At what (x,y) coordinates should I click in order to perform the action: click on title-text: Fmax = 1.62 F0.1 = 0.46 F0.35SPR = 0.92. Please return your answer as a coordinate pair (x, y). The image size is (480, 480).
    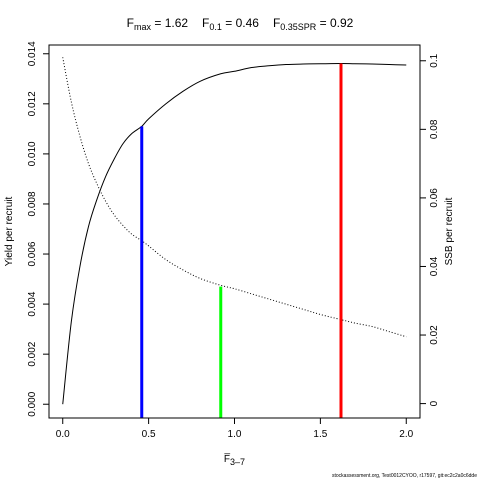
    Looking at the image, I should click on (240, 24).